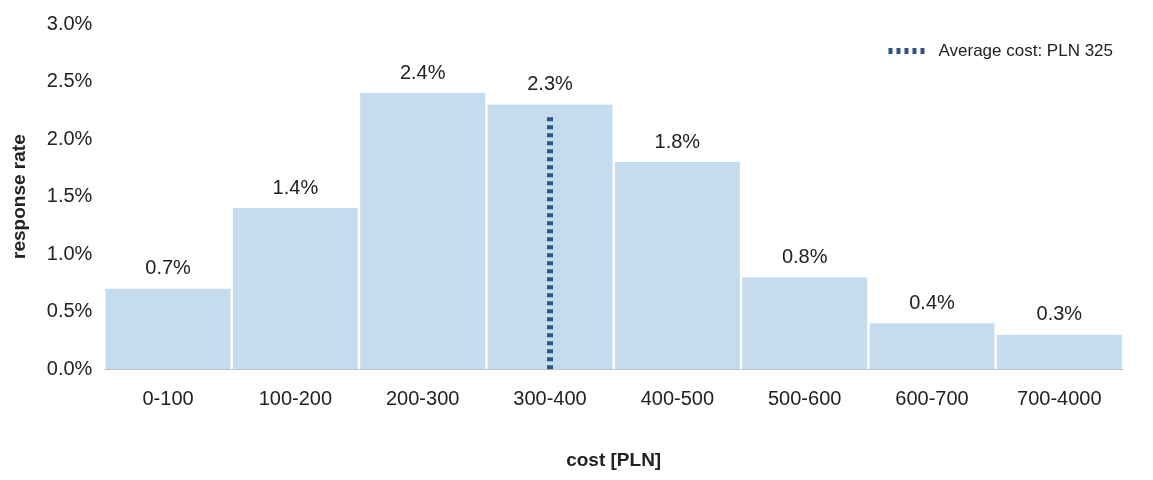  Describe the element at coordinates (422, 71) in the screenshot. I see `data-label: 2.4%` at that location.